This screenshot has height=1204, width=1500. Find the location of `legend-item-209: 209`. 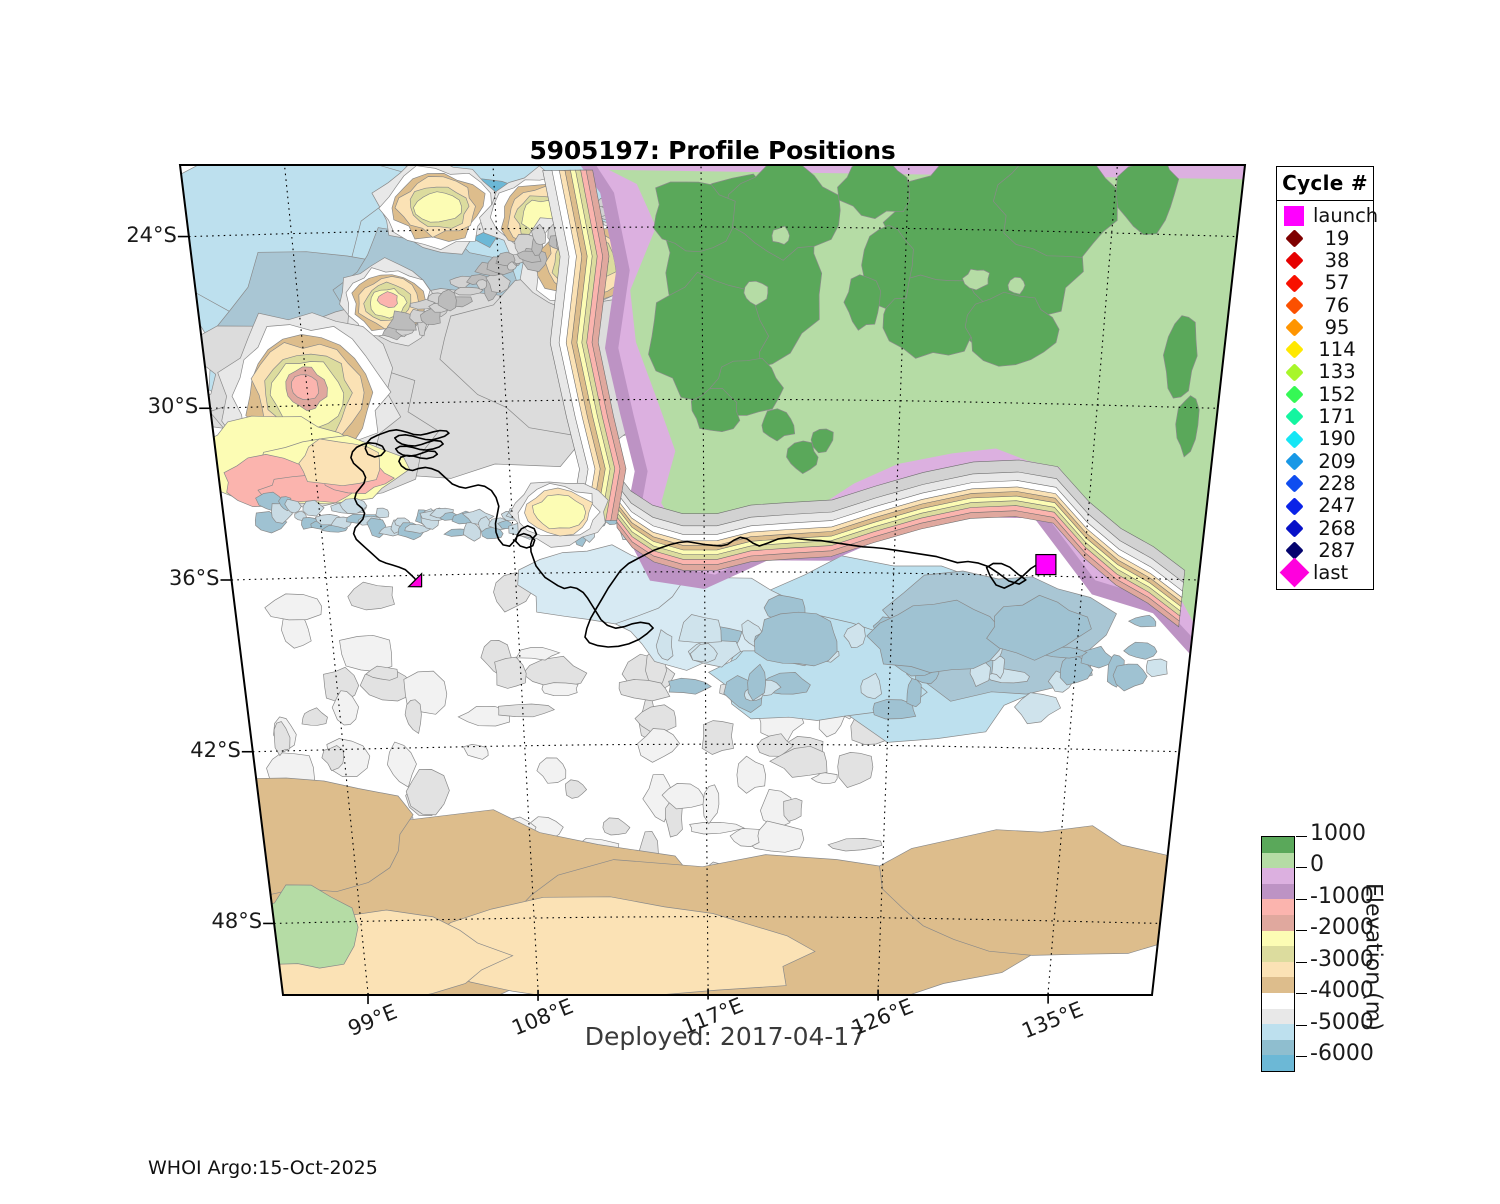

legend-item-209: 209 is located at coordinates (1325, 461).